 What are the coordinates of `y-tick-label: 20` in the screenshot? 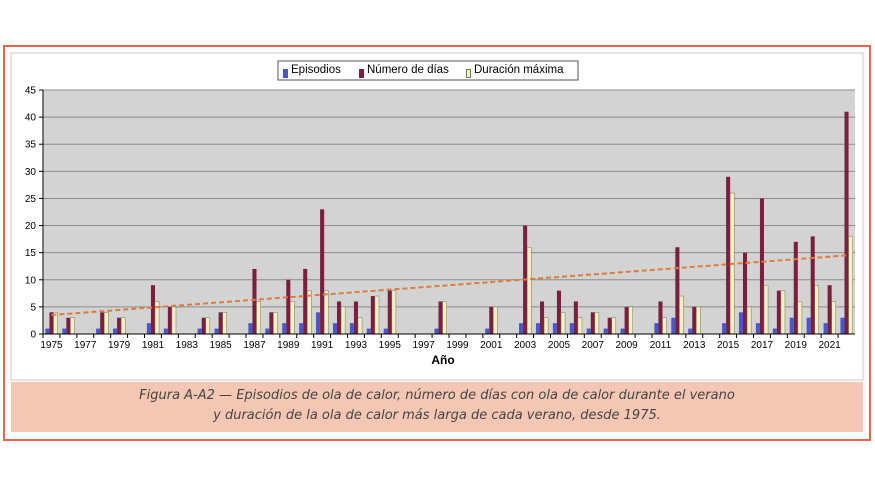 It's located at (31, 226).